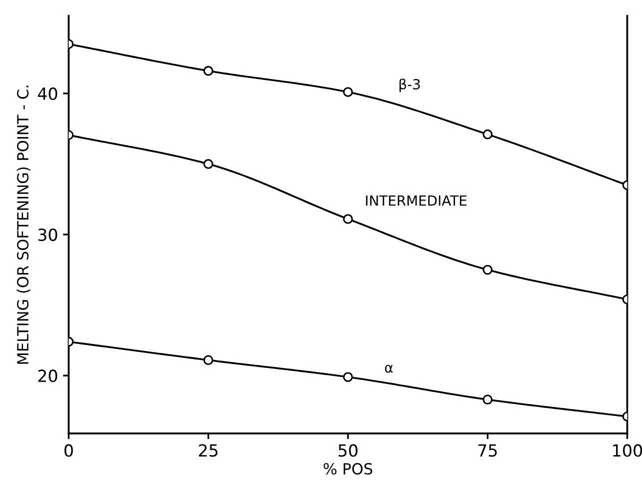 The width and height of the screenshot is (642, 480). I want to click on series-label: INTERMEDIATE, so click(416, 201).